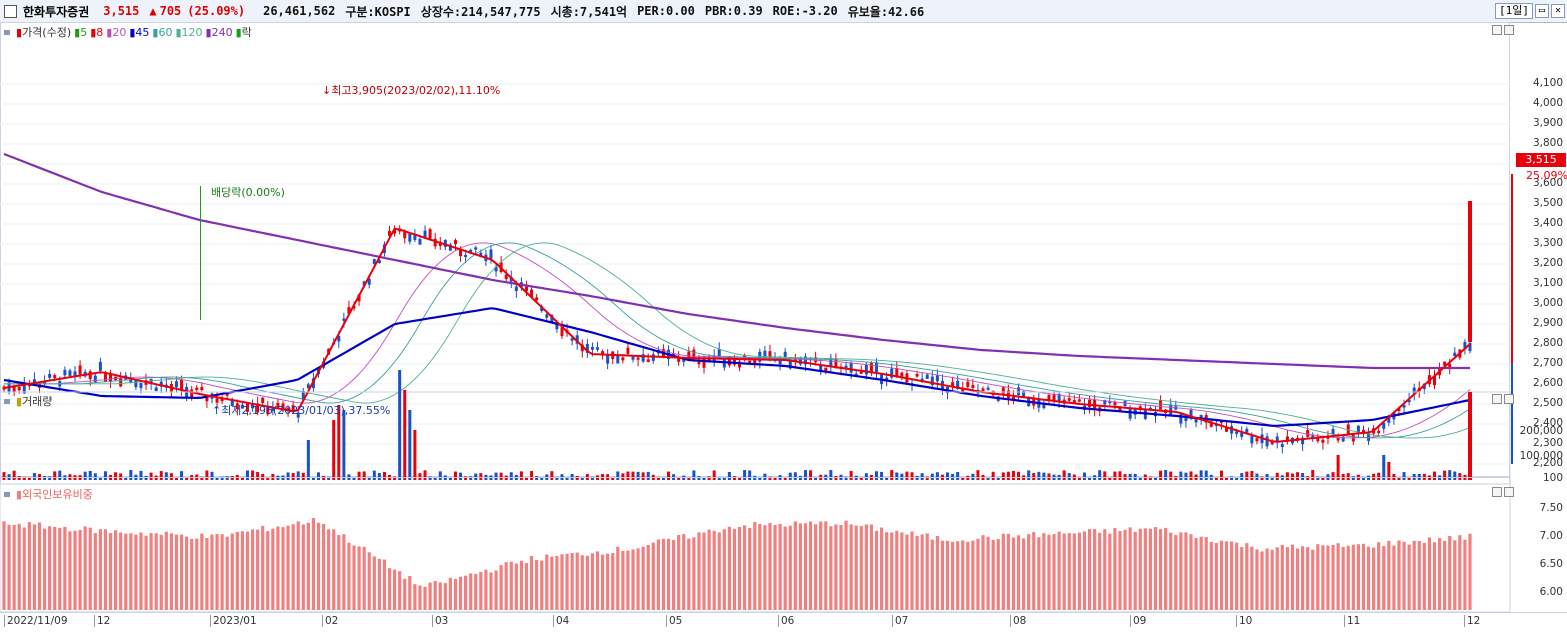 The width and height of the screenshot is (1567, 632). Describe the element at coordinates (1547, 123) in the screenshot. I see `price-tick-label: 3,900` at that location.